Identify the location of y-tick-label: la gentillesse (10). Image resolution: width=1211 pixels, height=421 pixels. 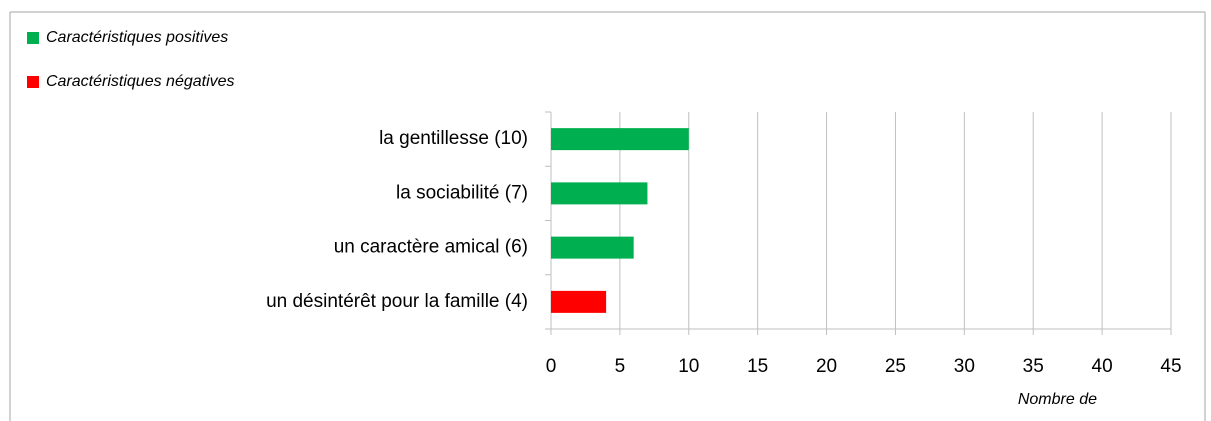
(453, 138).